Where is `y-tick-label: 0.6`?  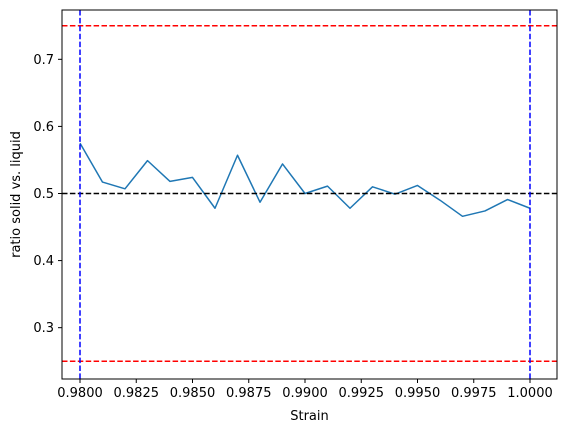 y-tick-label: 0.6 is located at coordinates (43, 127).